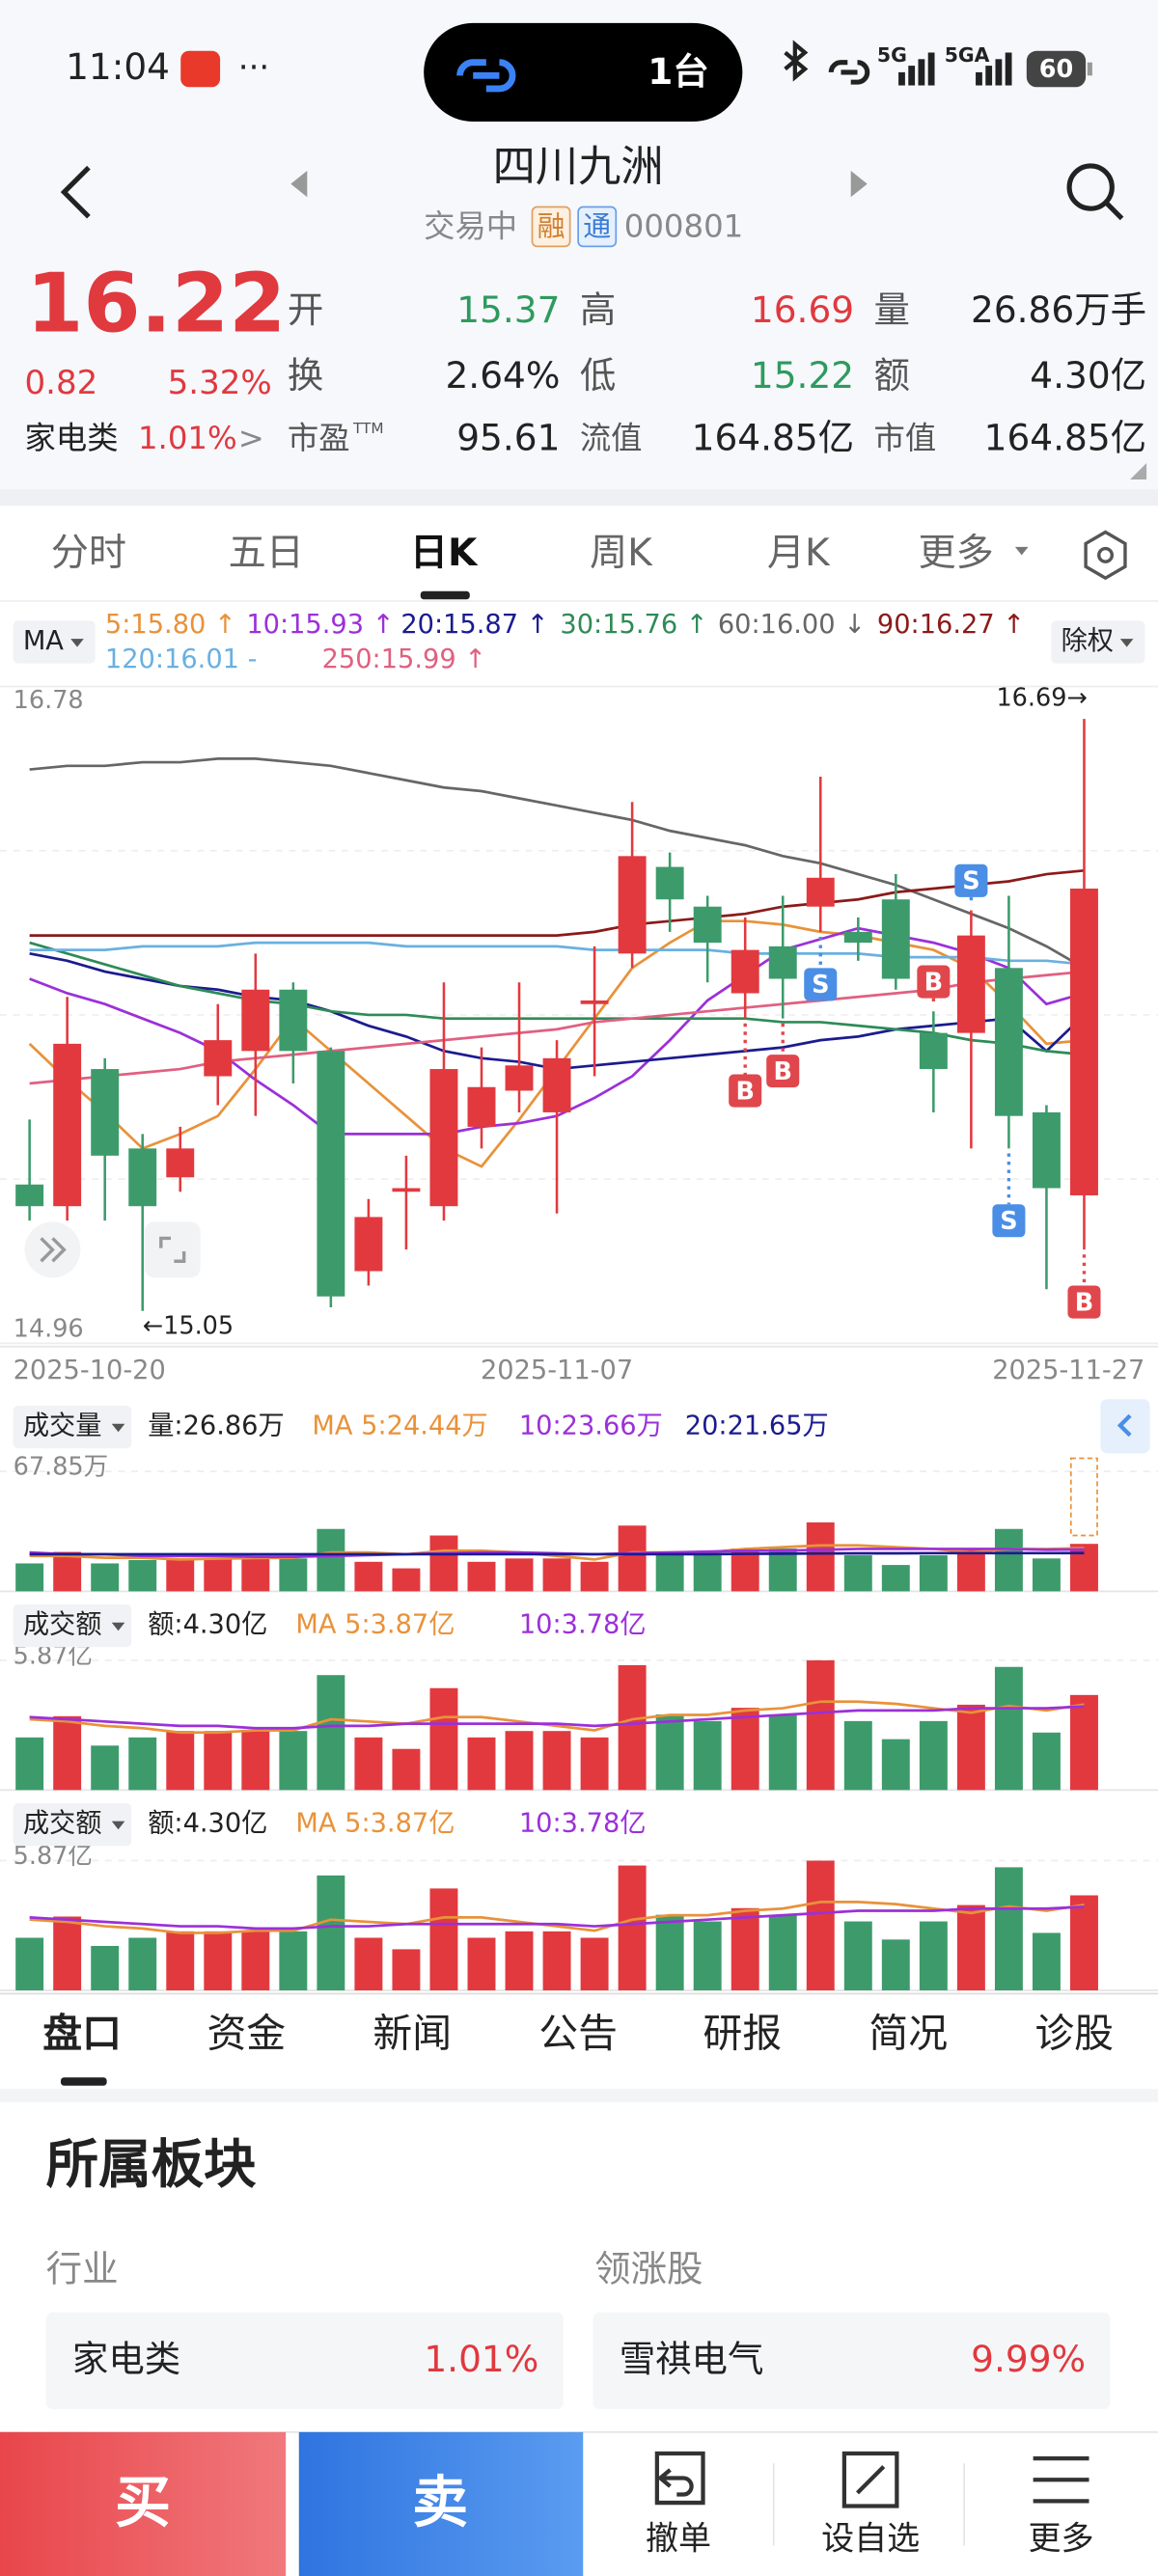 The image size is (1158, 2576). What do you see at coordinates (375, 1824) in the screenshot?
I see `legend-entry: MA 5:3.87亿` at bounding box center [375, 1824].